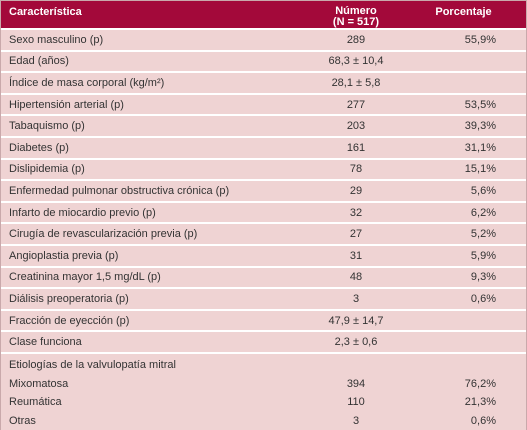 This screenshot has width=527, height=430. Describe the element at coordinates (103, 234) in the screenshot. I see `table-cell: Cirugía de revascularización previa (p)` at that location.